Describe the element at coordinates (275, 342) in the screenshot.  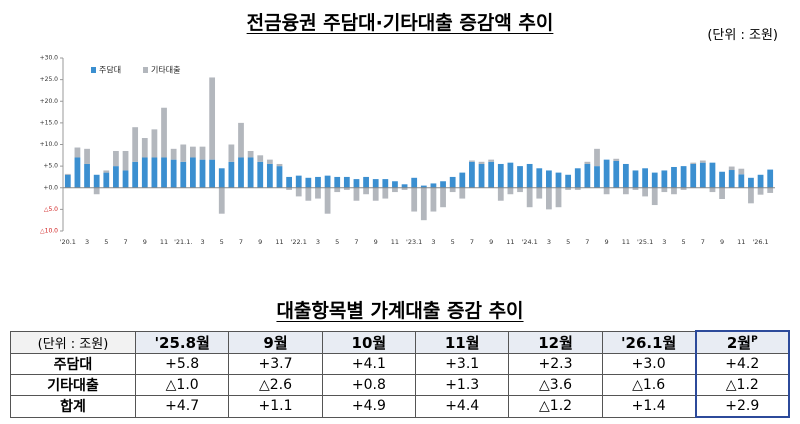
I see `header-cell: 9월` at that location.